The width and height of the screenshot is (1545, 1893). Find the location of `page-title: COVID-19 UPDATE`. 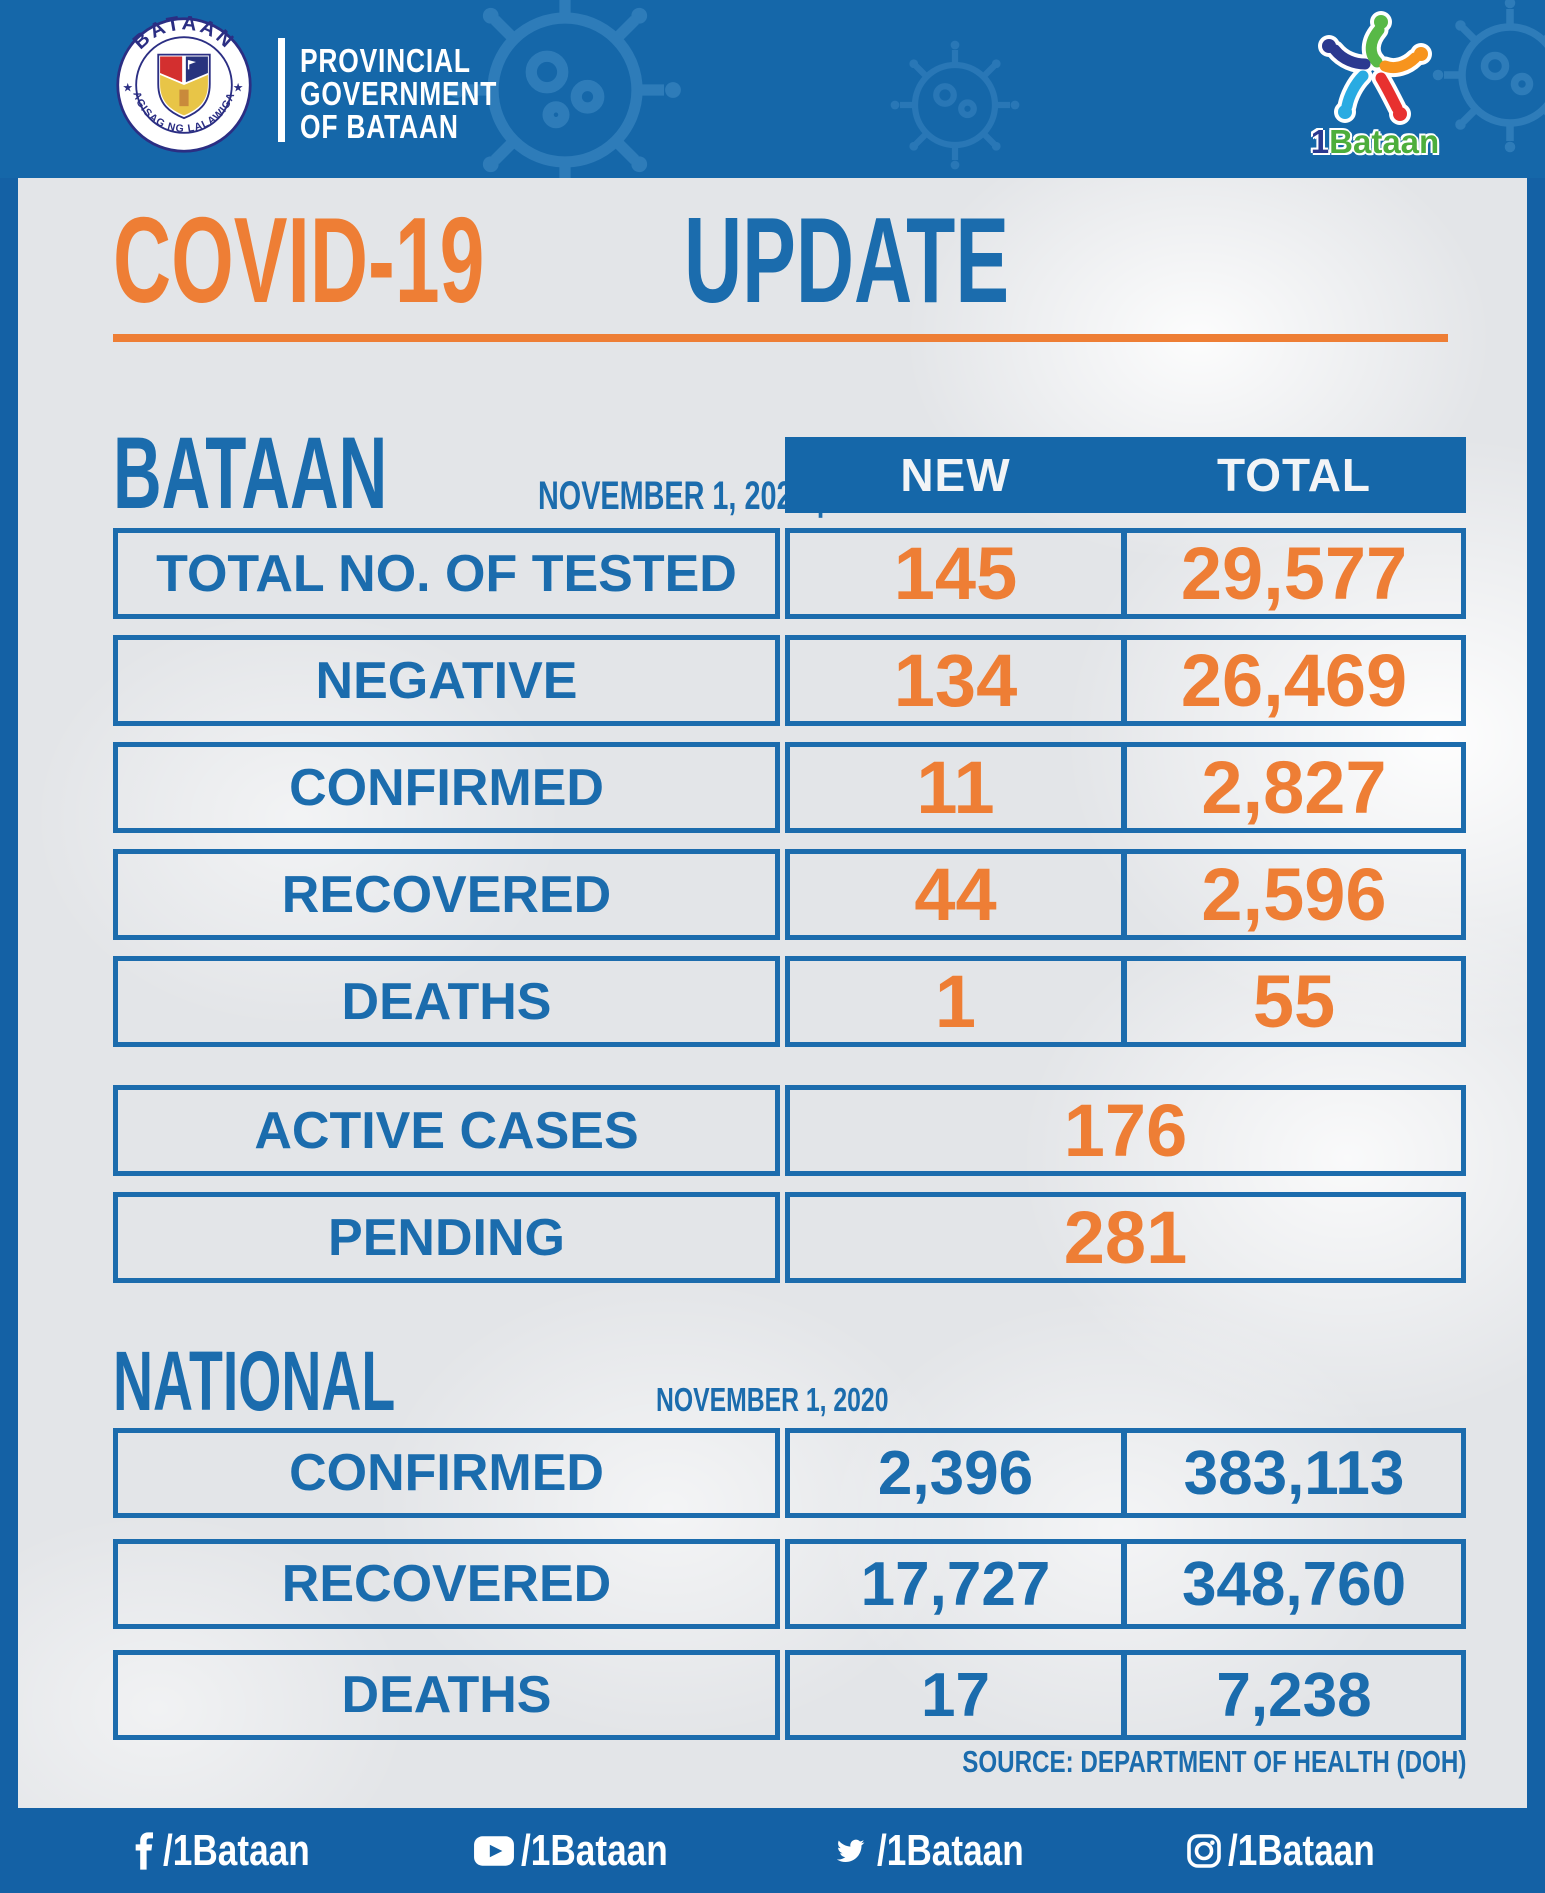

page-title: COVID-19 UPDATE is located at coordinates (644, 260).